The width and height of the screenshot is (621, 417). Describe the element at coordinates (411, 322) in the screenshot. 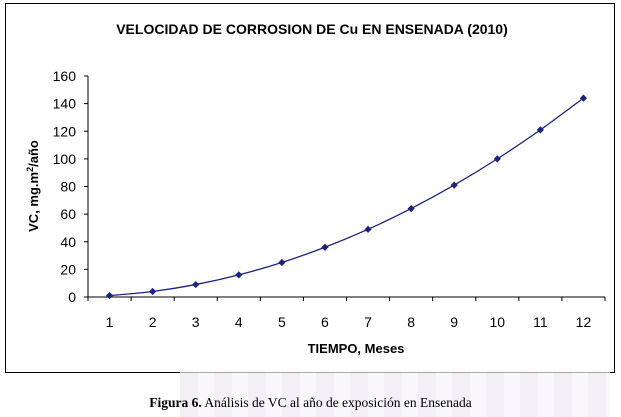

I see `x-tick-label: 8` at that location.